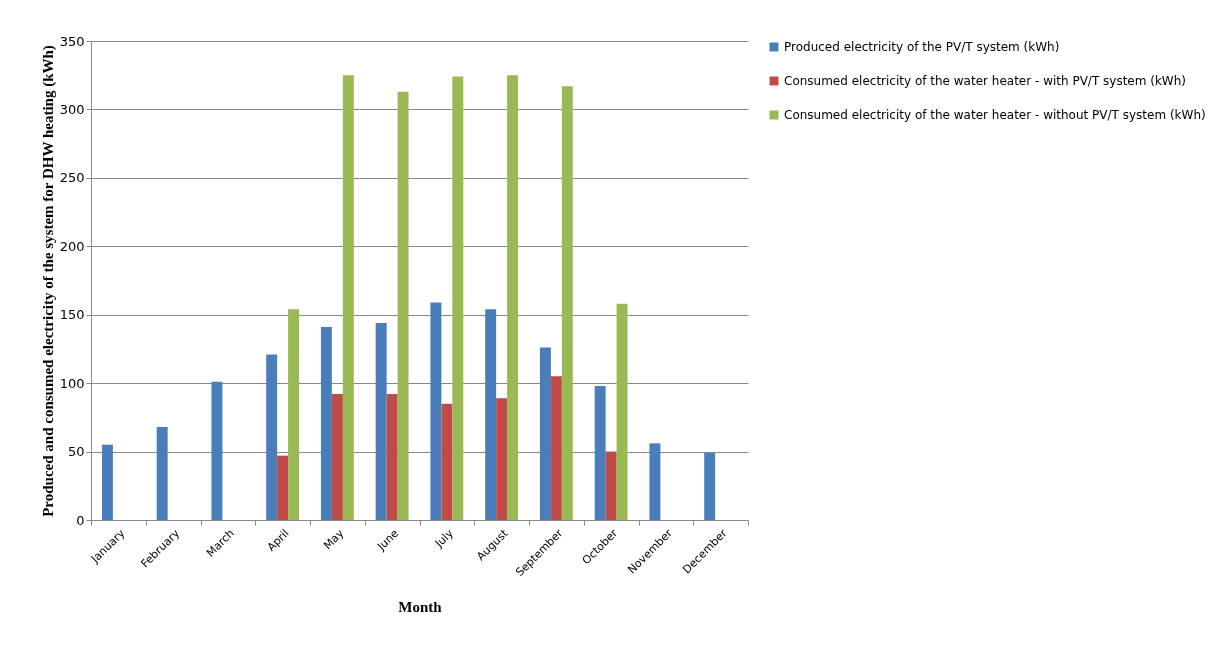 The image size is (1213, 672). What do you see at coordinates (985, 81) in the screenshot?
I see `legend-label: Consumed electricity of the water heater - with PV/T system (kWh)` at bounding box center [985, 81].